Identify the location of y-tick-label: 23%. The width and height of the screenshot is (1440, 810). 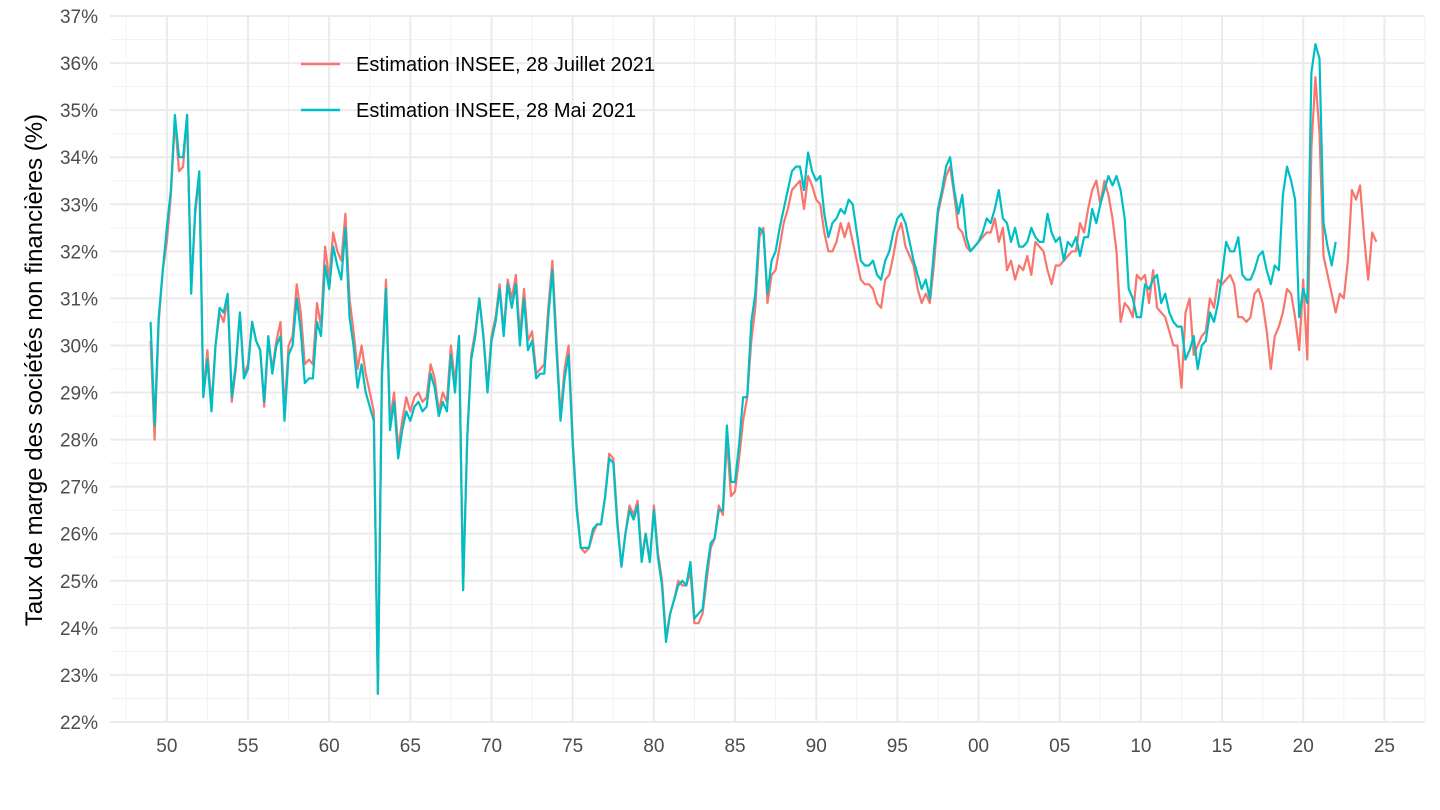
(79, 676).